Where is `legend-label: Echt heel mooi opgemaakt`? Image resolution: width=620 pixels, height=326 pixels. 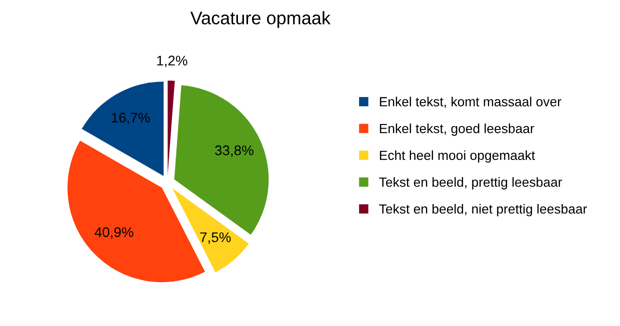
legend-label: Echt heel mooi opgemaakt is located at coordinates (457, 156).